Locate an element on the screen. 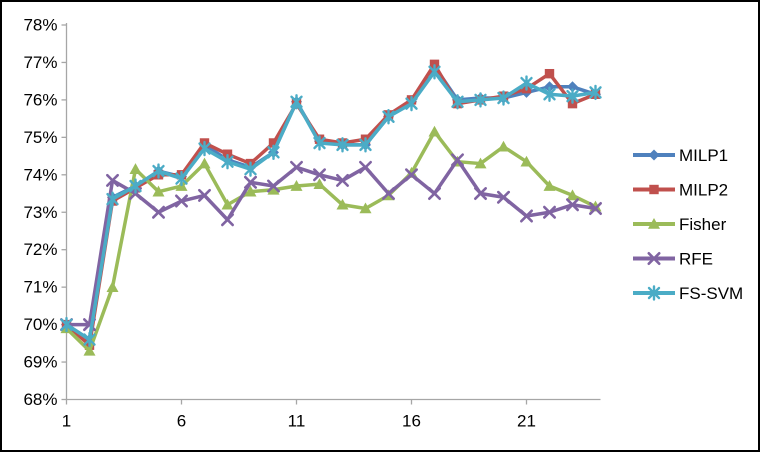 The image size is (760, 452). legend-item-FS-SVM: FS-SVM is located at coordinates (688, 293).